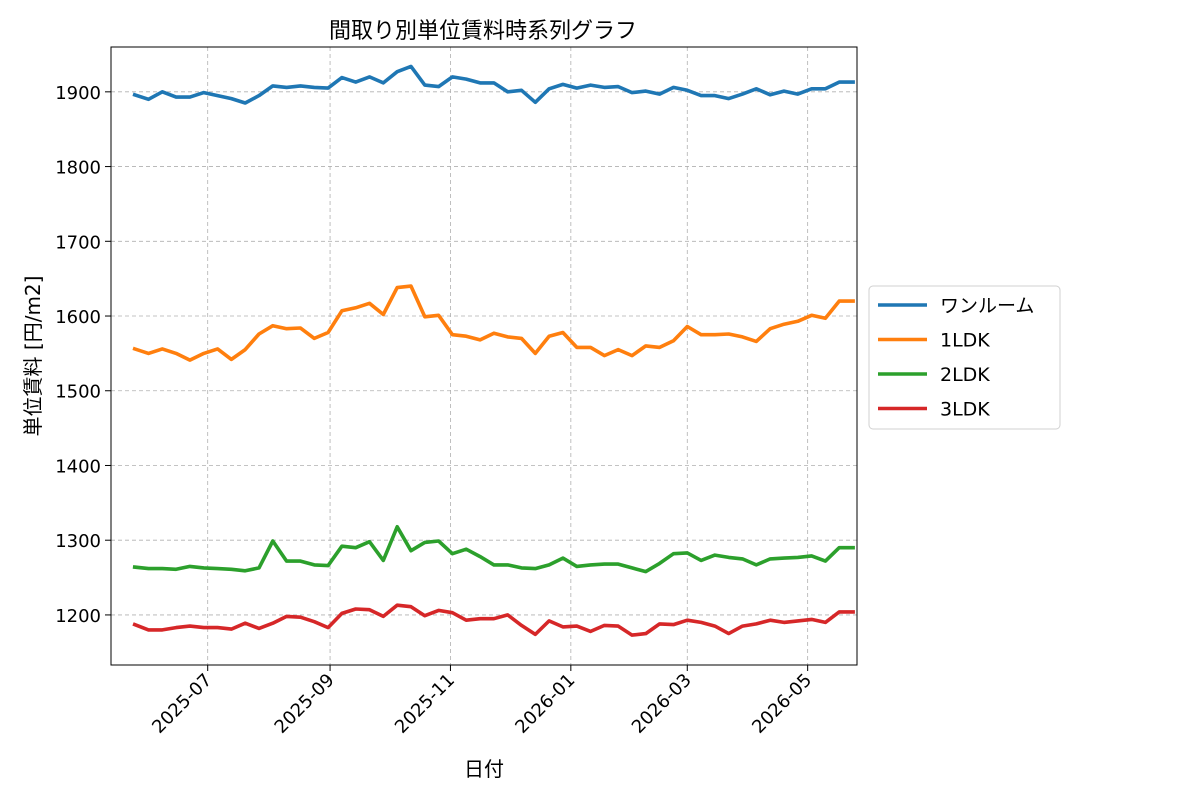 This screenshot has width=1200, height=804. I want to click on chart-title: 間取り別単位賃料時系列グラフ, so click(483, 31).